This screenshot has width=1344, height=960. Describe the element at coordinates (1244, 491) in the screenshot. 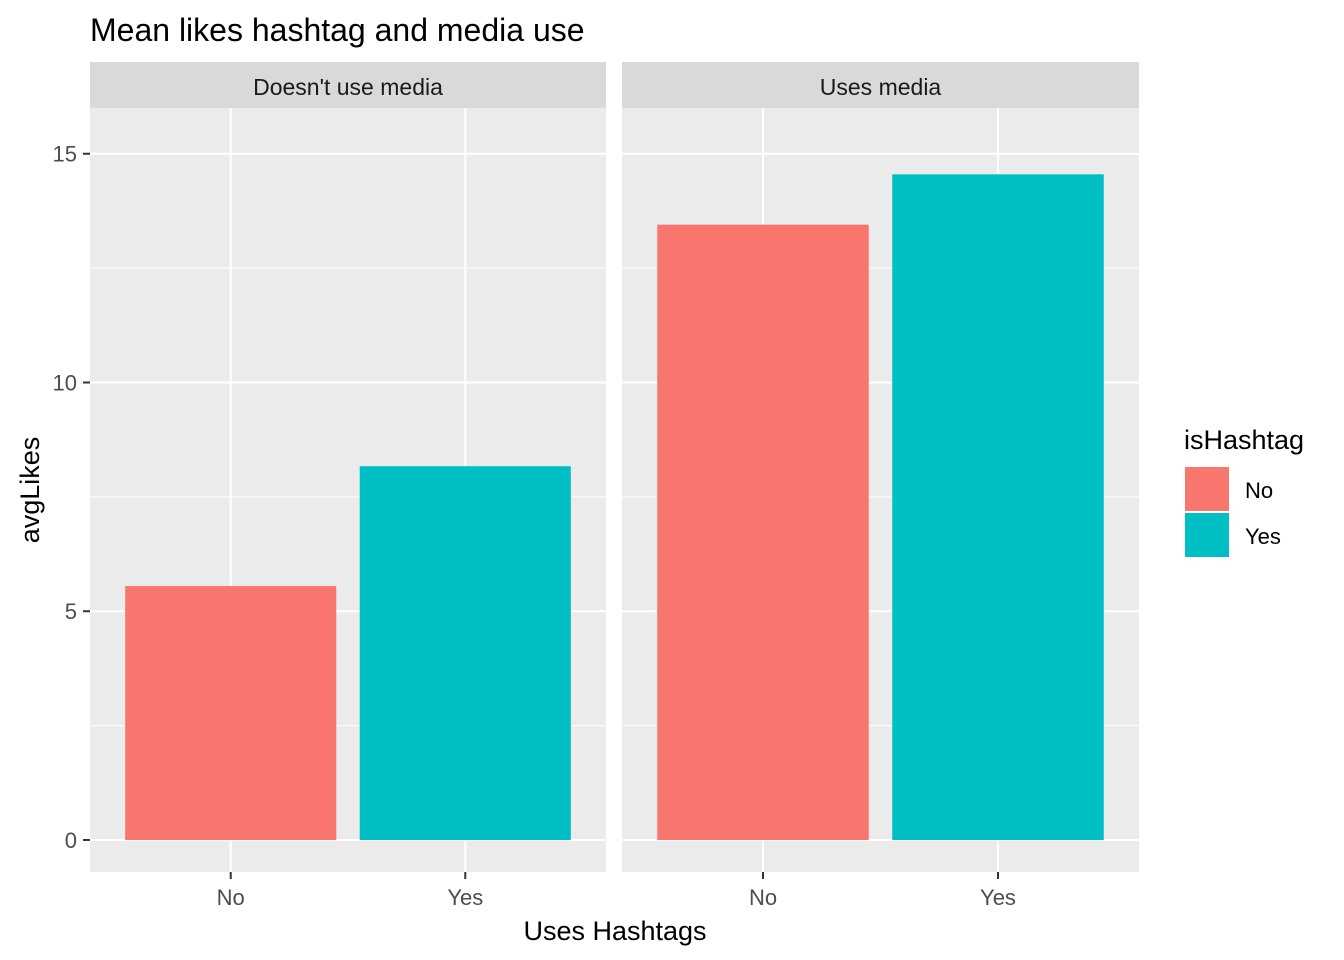

I see `legend: isHashtag No Yes` at that location.